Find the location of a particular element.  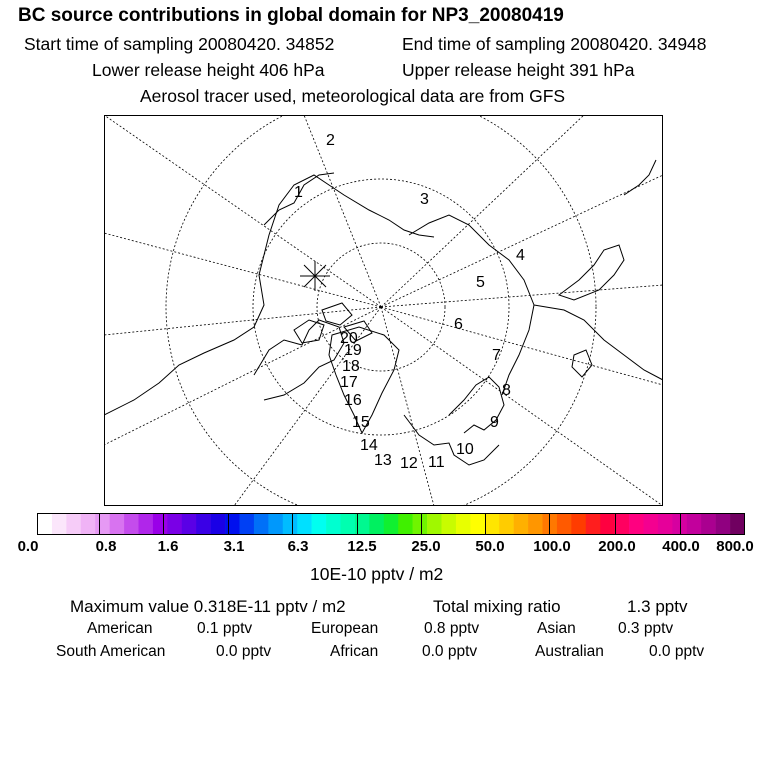

track-marker-20: 20 is located at coordinates (349, 338).